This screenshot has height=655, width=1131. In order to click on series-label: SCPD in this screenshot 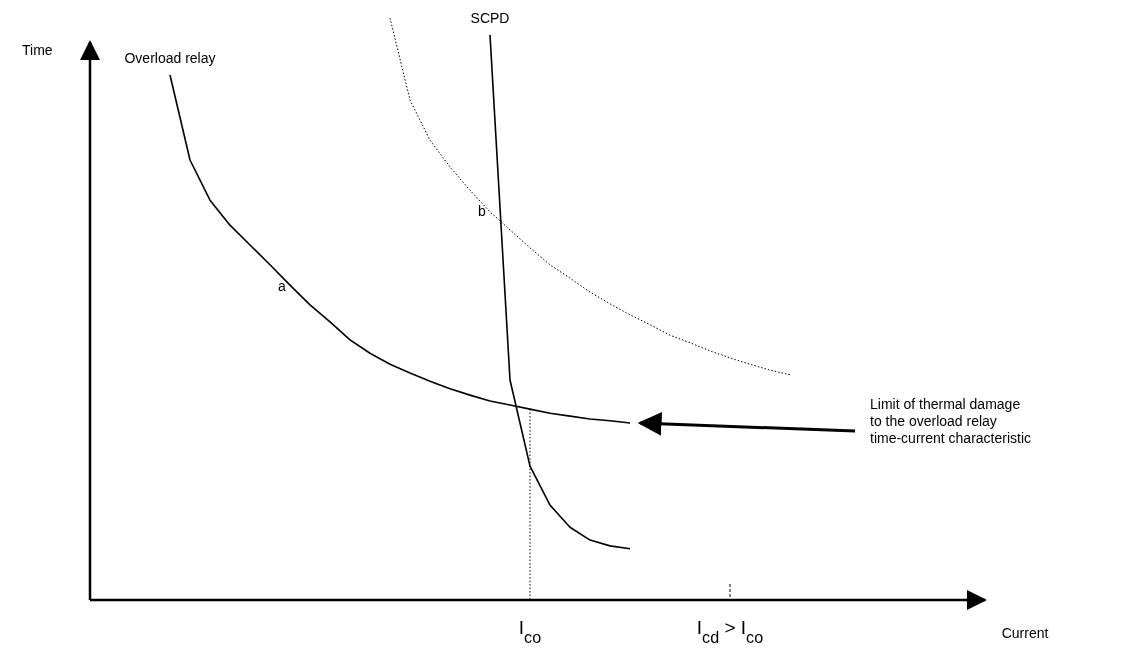, I will do `click(490, 17)`.